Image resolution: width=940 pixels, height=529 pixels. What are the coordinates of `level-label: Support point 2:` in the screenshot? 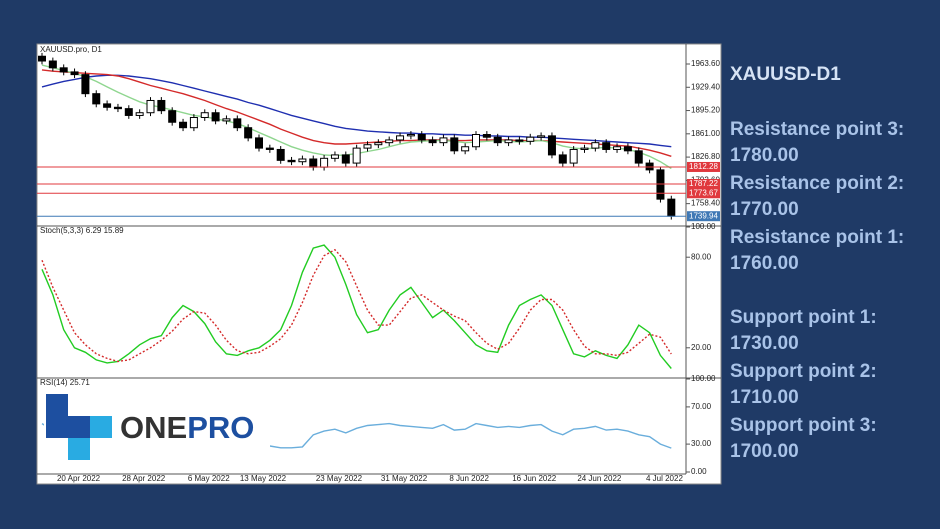 It's located at (803, 371).